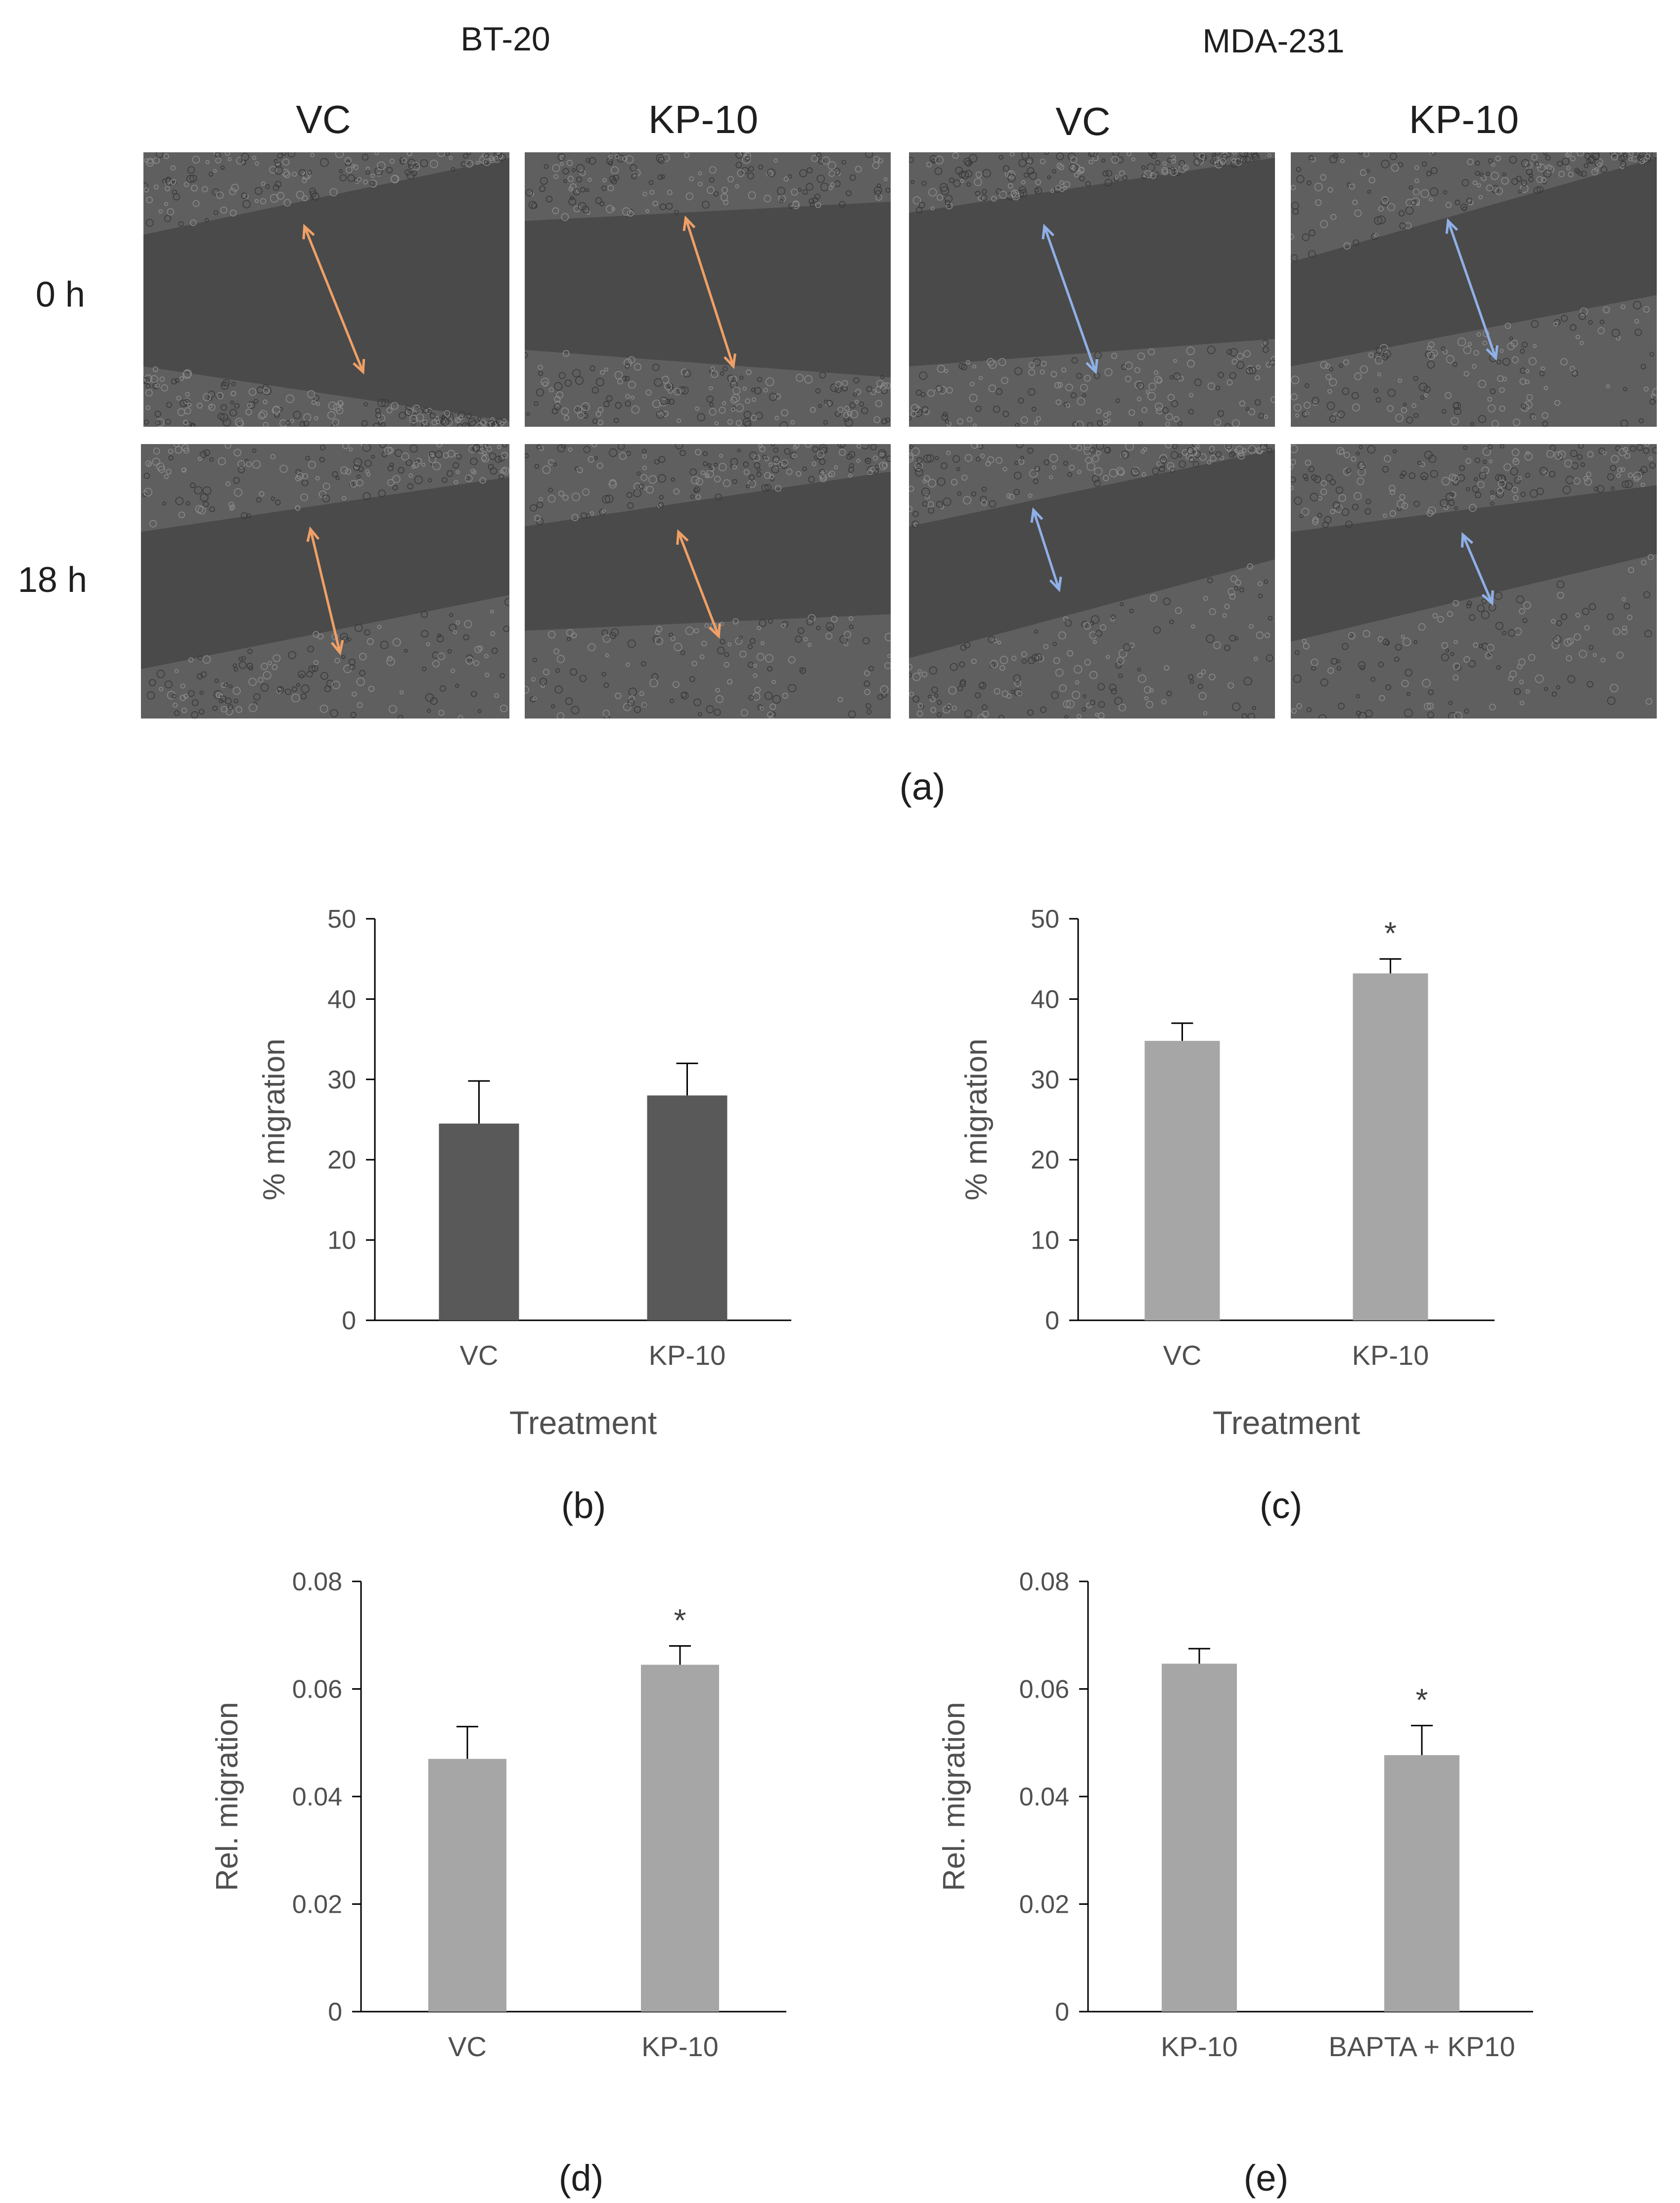  I want to click on micrograph-bt20-kp10-0h, so click(708, 289).